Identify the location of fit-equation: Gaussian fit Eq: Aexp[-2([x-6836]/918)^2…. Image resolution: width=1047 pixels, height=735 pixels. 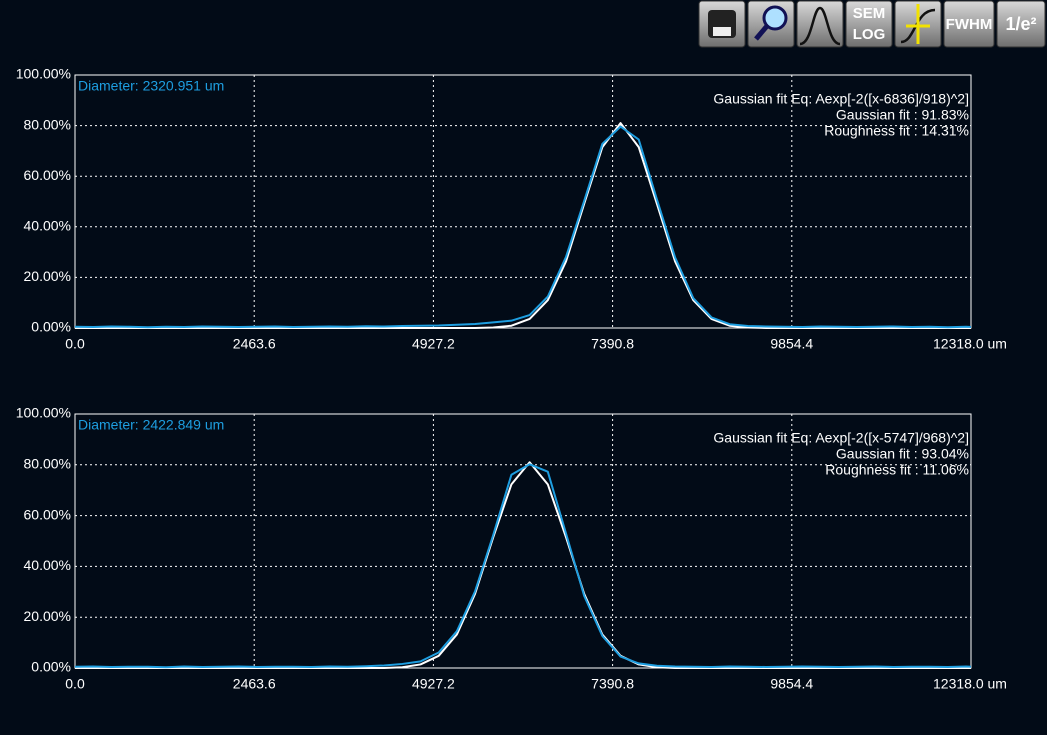
(841, 99).